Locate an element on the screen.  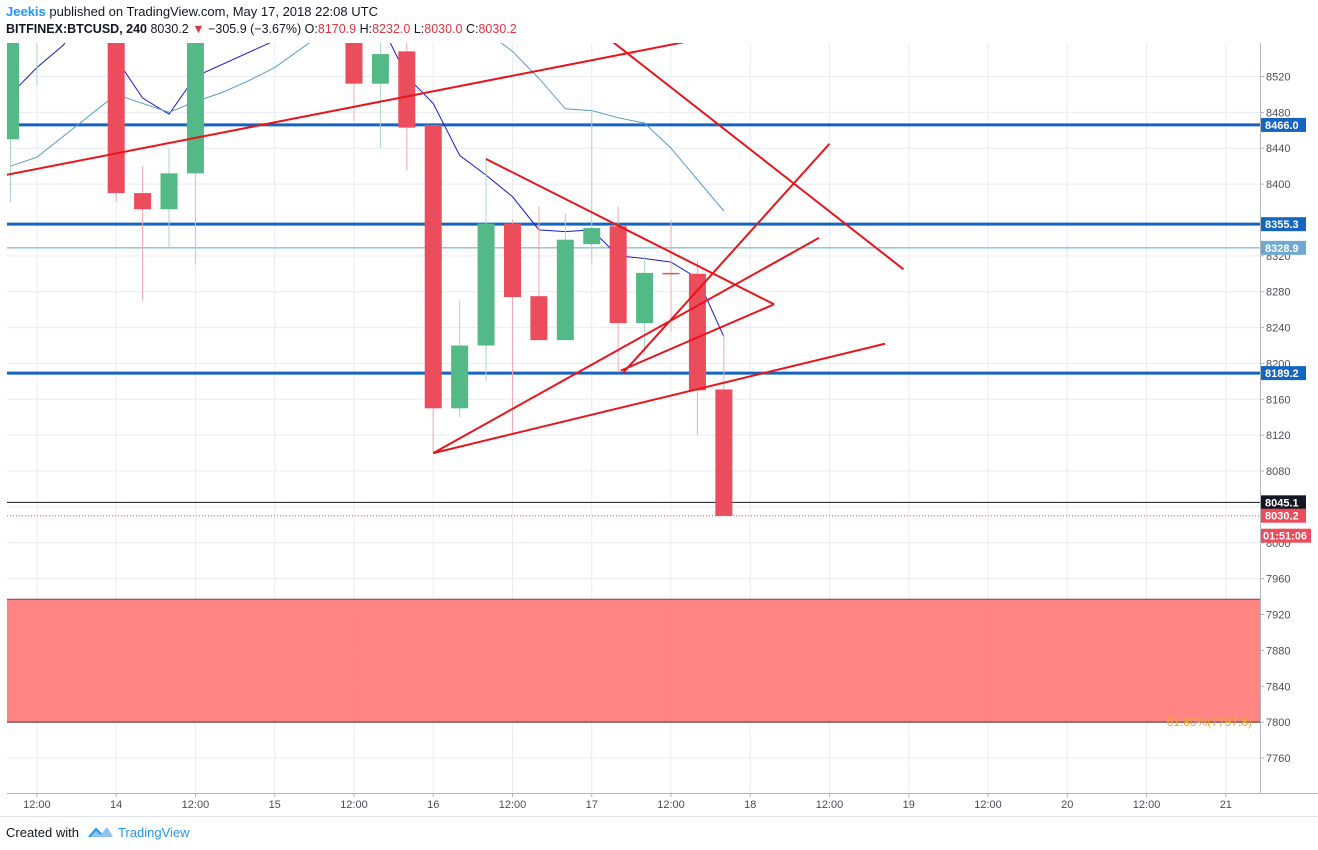
y-tick-label: 8520 is located at coordinates (1278, 78).